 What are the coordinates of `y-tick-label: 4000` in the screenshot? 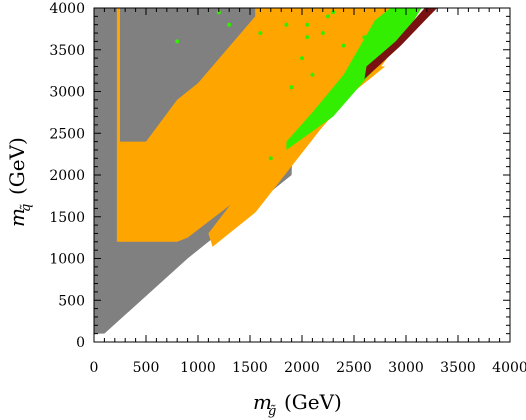 It's located at (67, 9).